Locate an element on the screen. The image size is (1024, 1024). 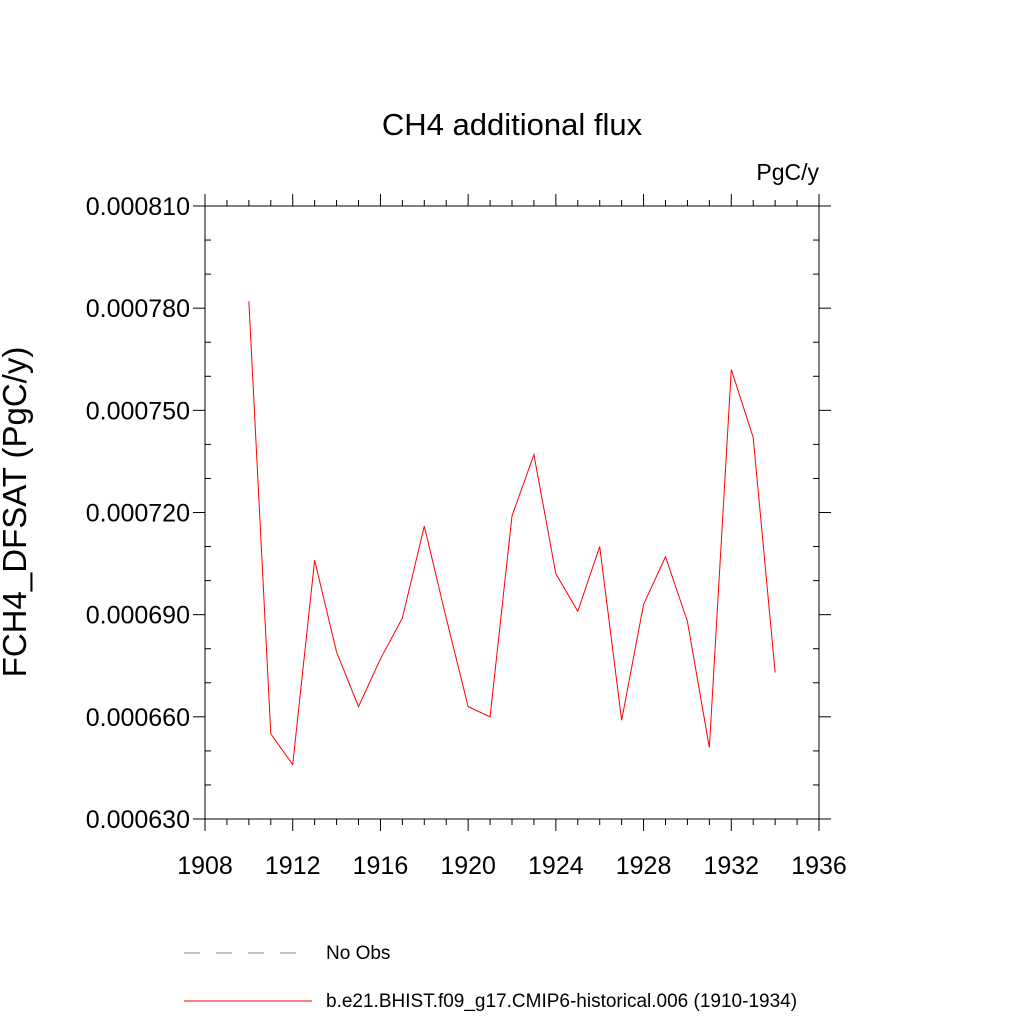
y-tick-label: 0.000810 is located at coordinates (138, 207).